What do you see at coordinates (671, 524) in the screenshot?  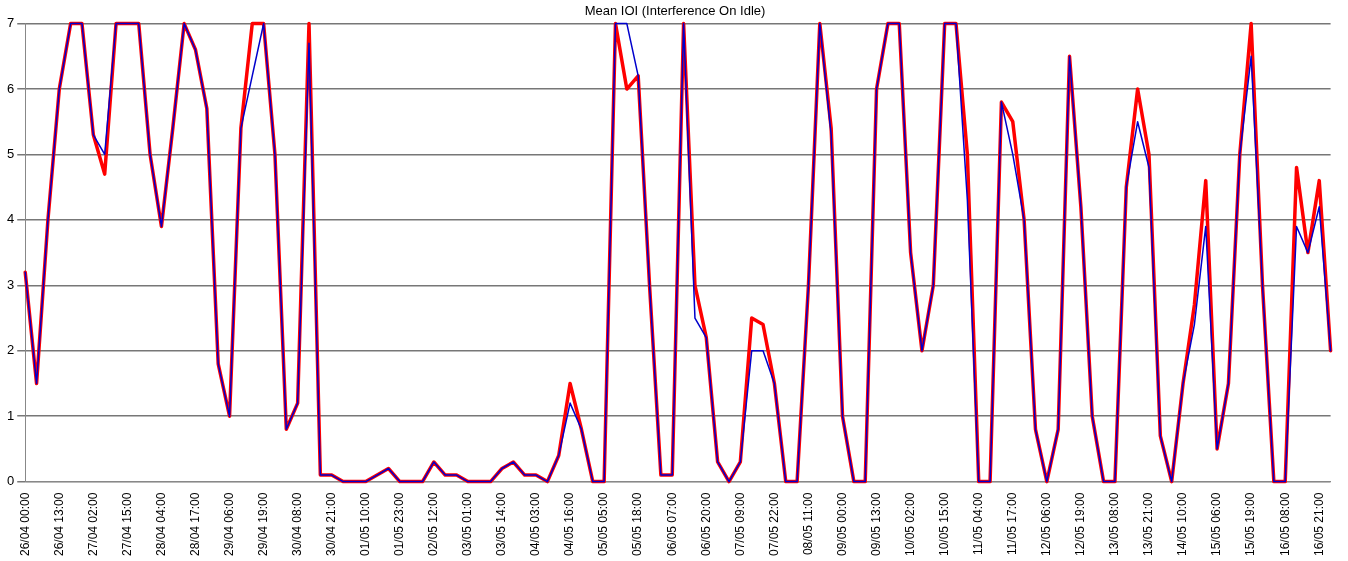 I see `x-tick-label: 06/05 07:00` at bounding box center [671, 524].